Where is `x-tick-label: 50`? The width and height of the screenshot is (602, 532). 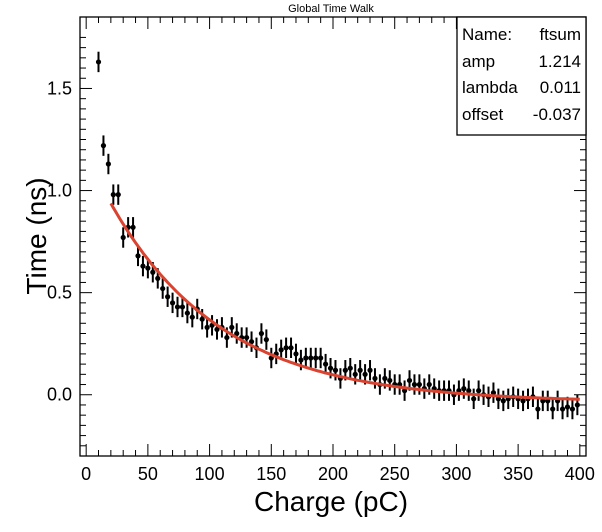 x-tick-label: 50 is located at coordinates (148, 474).